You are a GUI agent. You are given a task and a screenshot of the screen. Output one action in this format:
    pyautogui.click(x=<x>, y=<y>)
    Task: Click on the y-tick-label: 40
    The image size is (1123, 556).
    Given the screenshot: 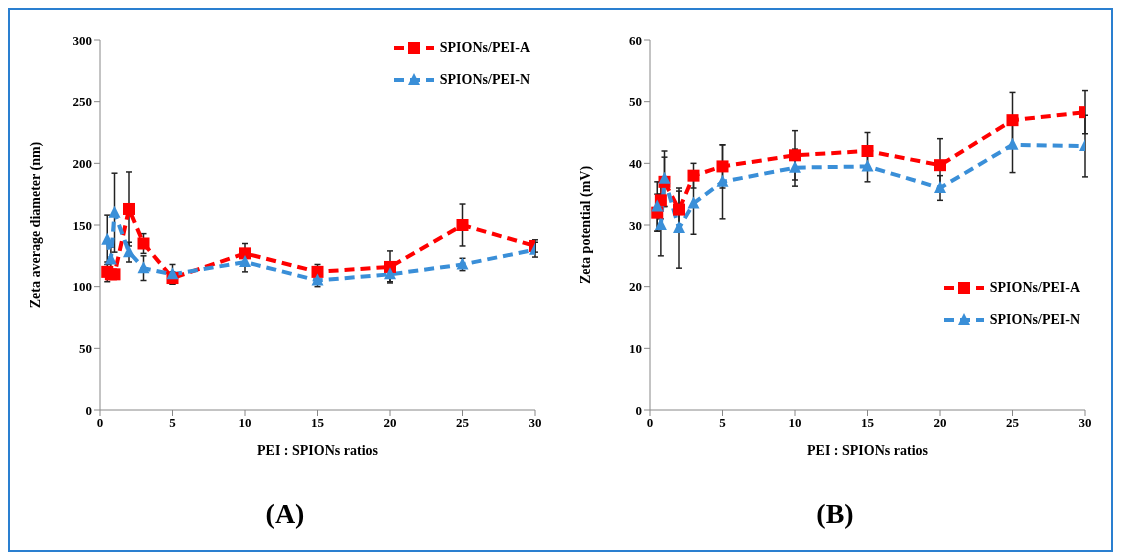 What is the action you would take?
    pyautogui.click(x=635, y=163)
    